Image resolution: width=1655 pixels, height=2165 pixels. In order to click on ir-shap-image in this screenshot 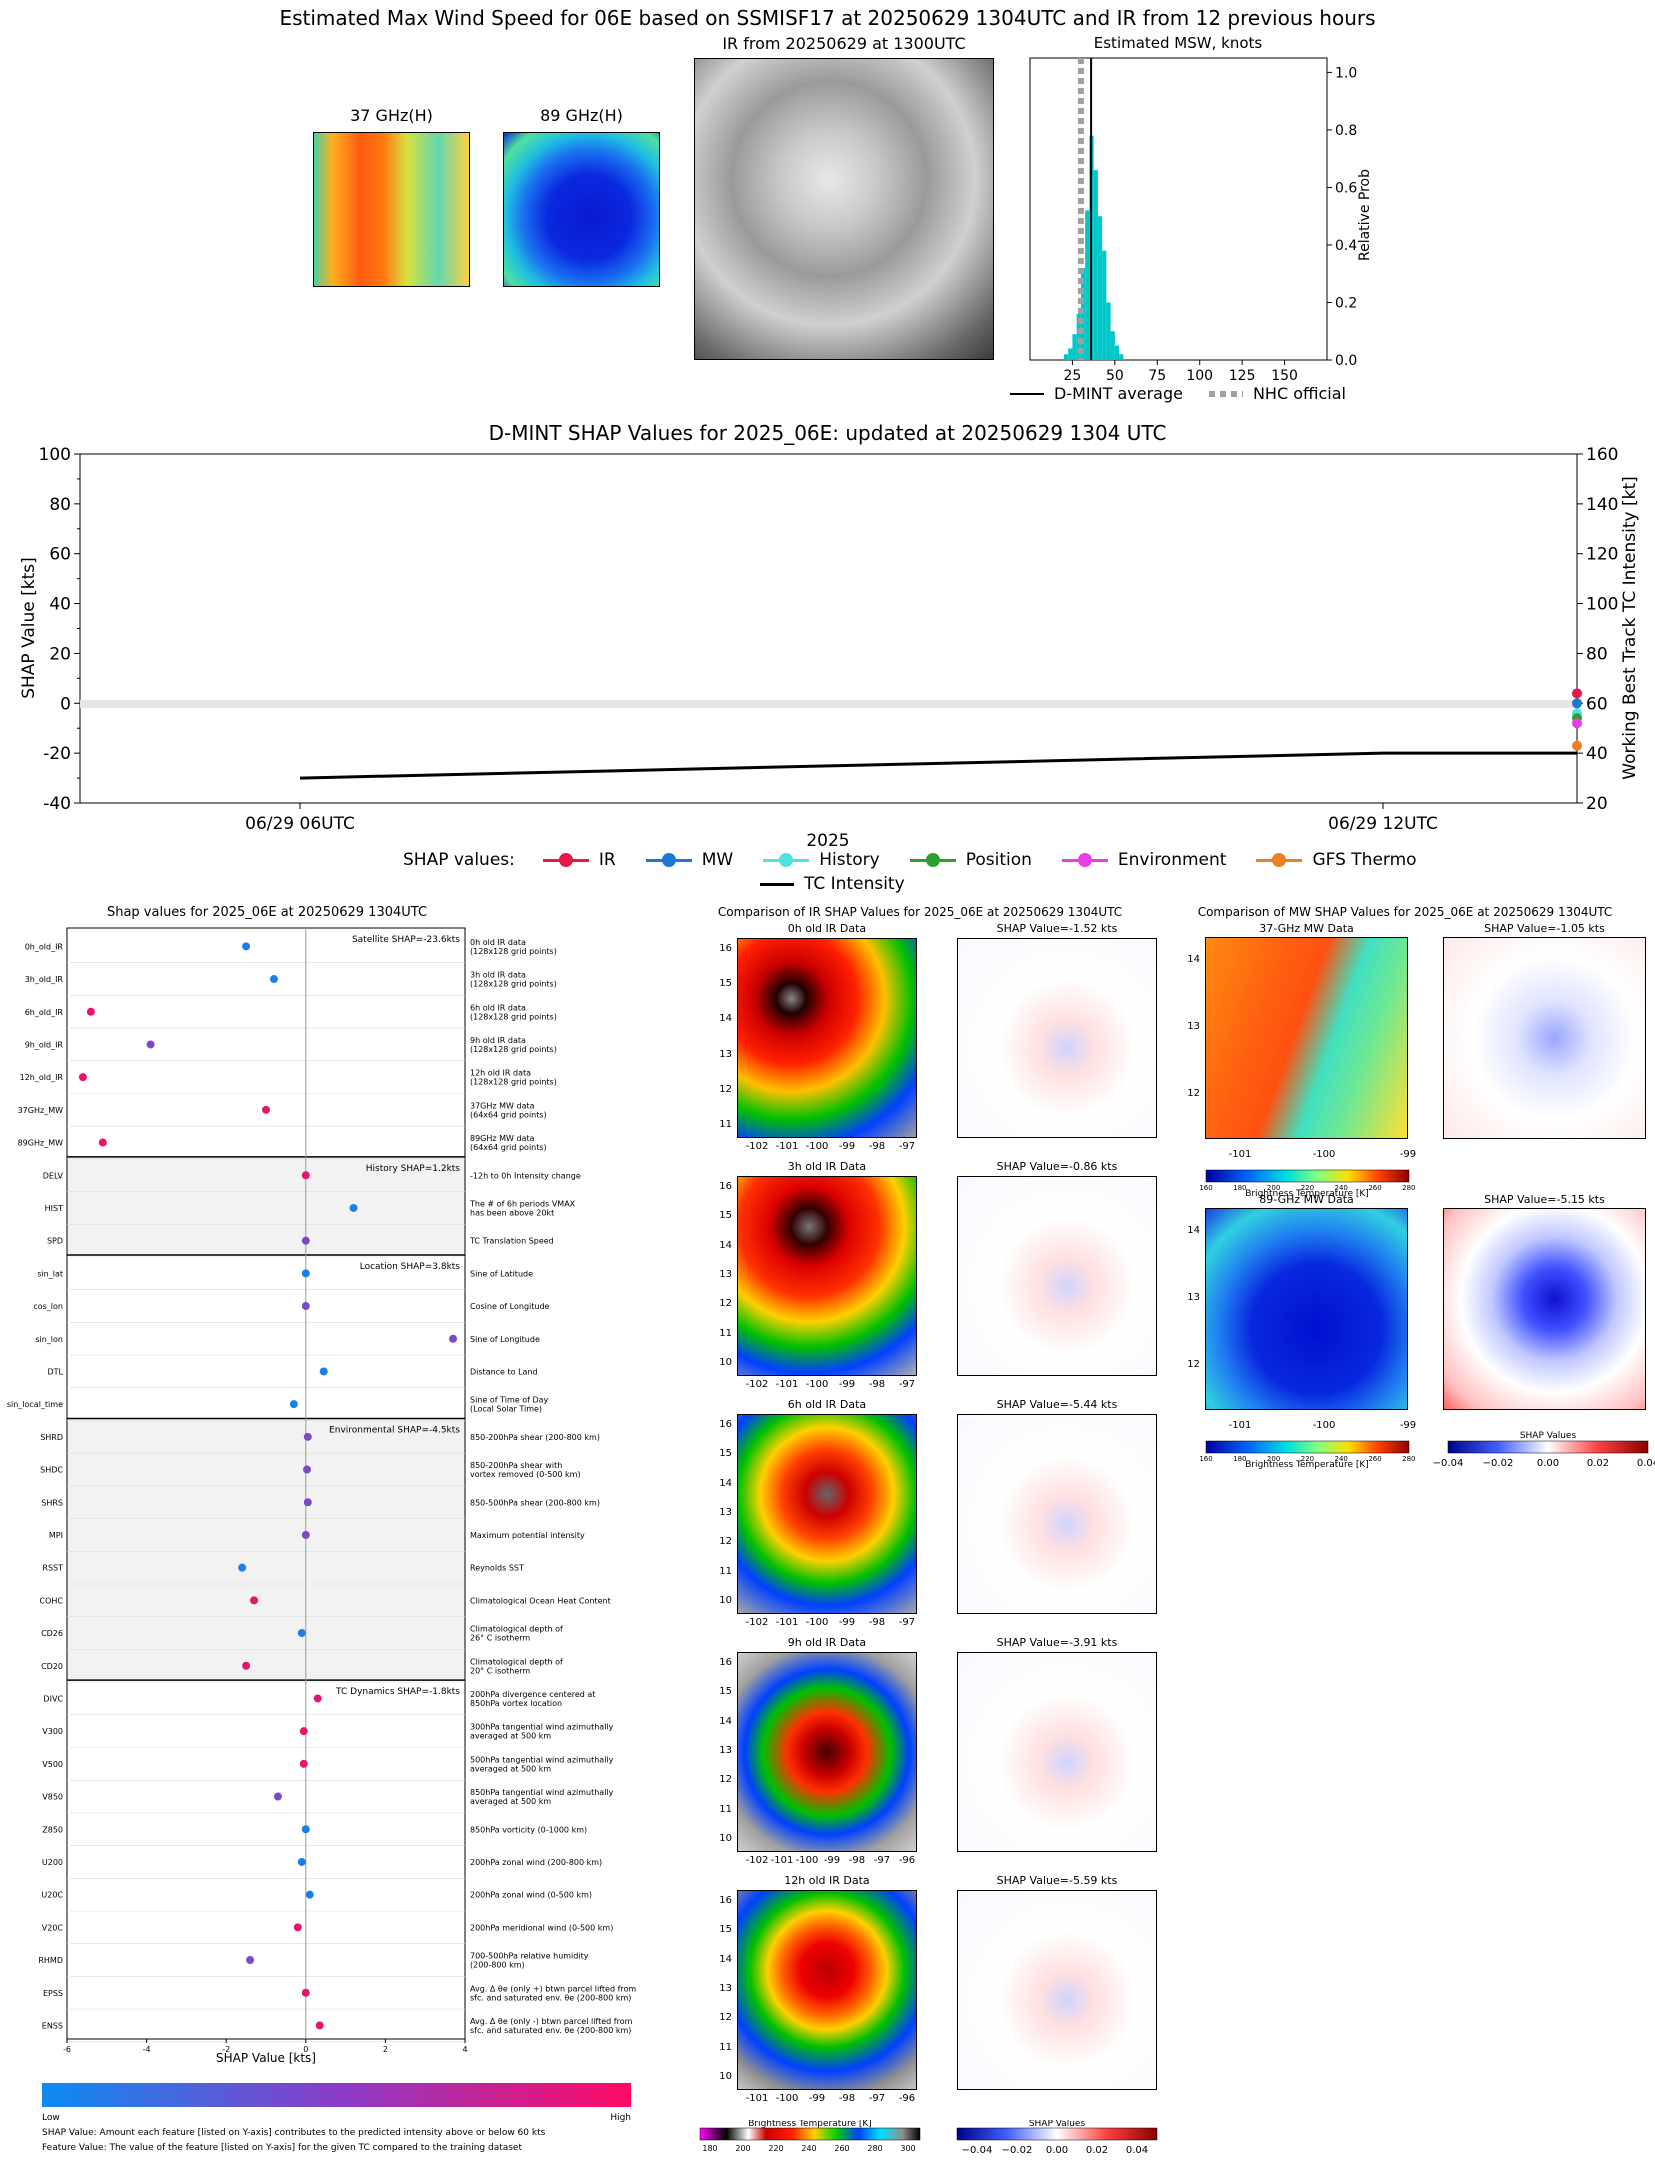, I will do `click(1057, 1990)`.